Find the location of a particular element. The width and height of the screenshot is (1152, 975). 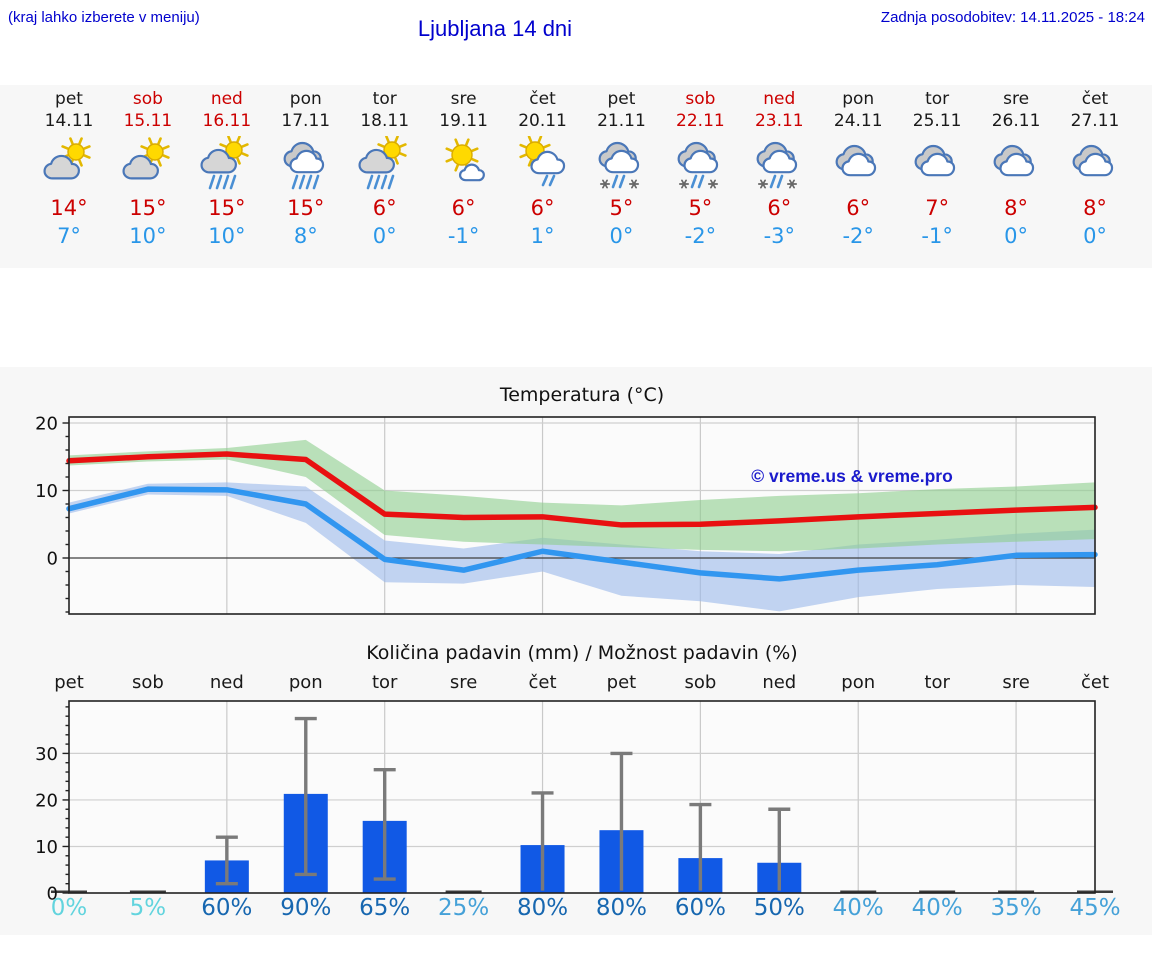

forecast-day-26.11: sre 26.11 8° 0° is located at coordinates (1016, 169).